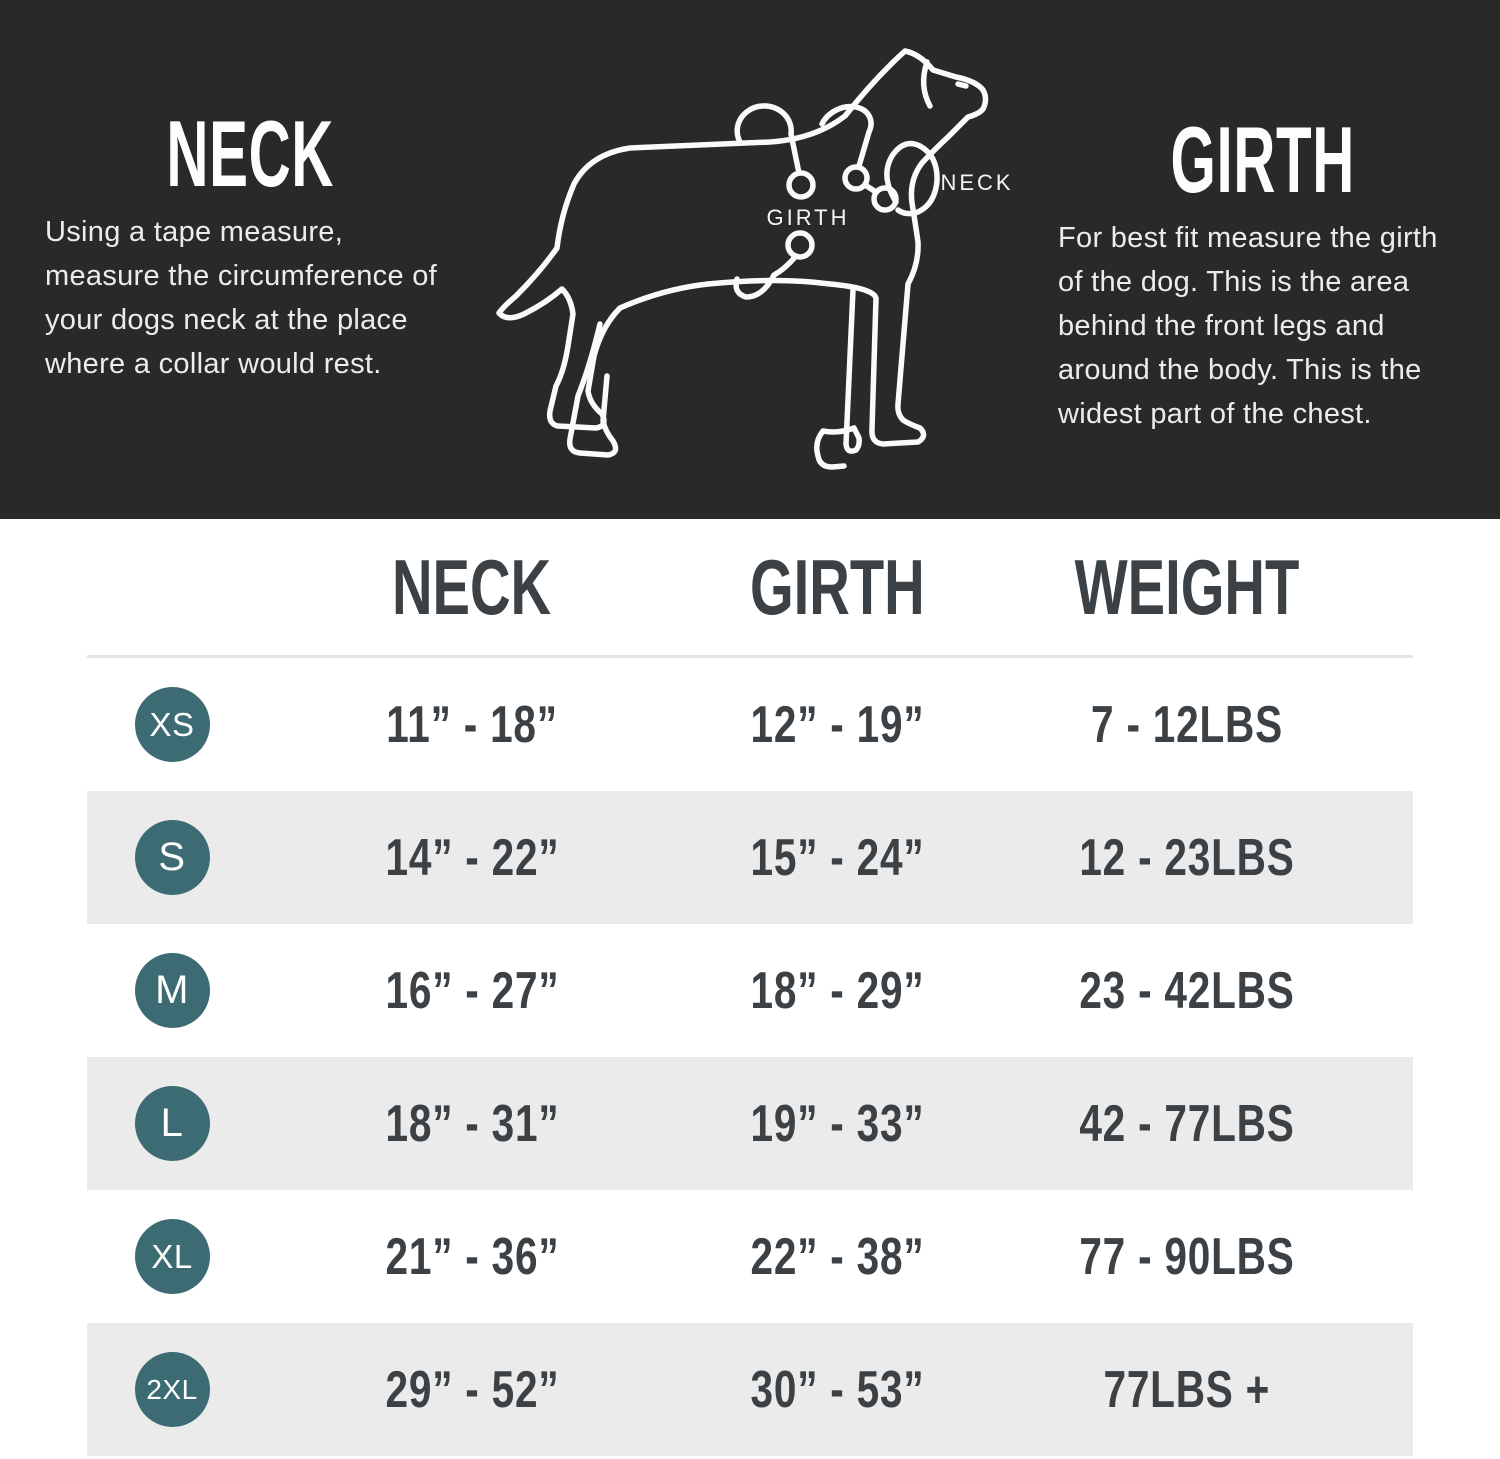 The height and width of the screenshot is (1459, 1500). What do you see at coordinates (472, 724) in the screenshot?
I see `neck-cell: 11” - 18”` at bounding box center [472, 724].